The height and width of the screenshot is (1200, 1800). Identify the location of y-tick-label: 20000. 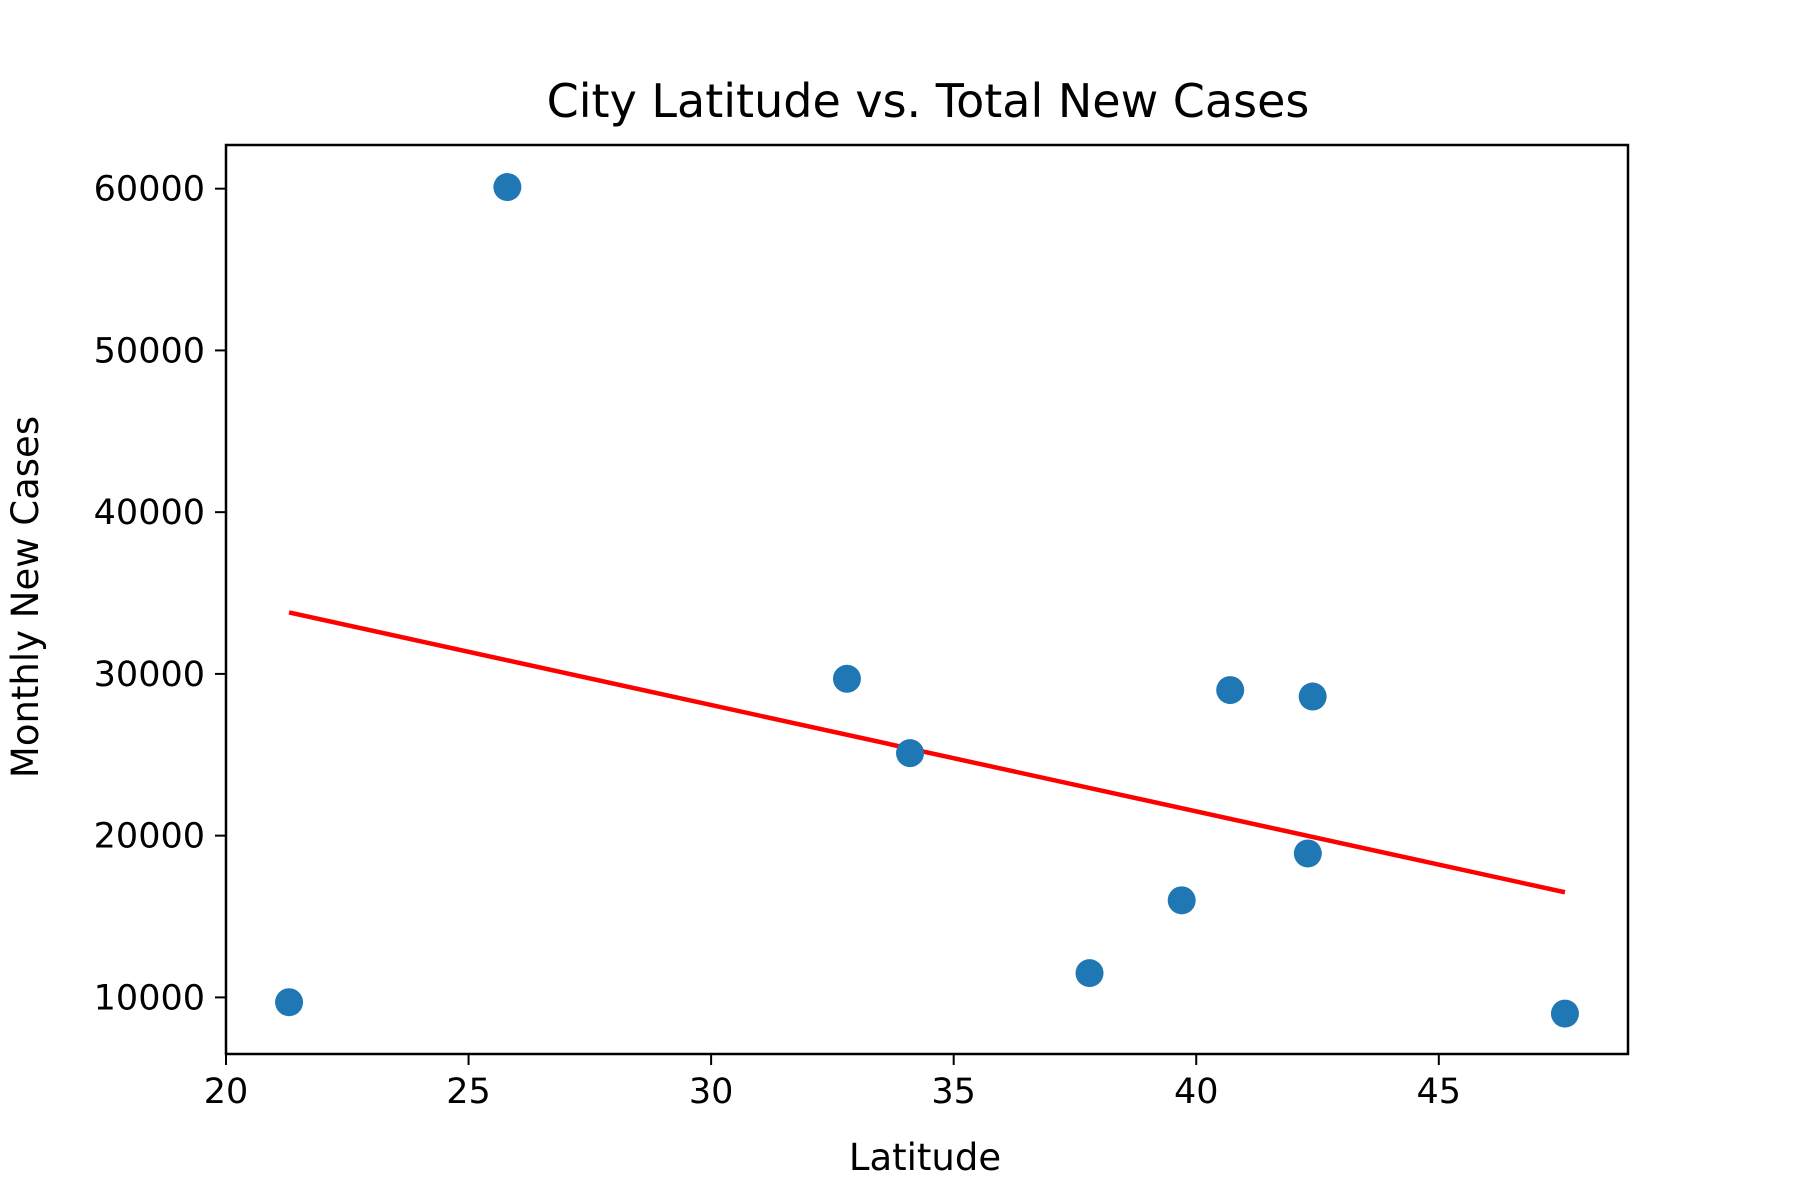
(149, 837).